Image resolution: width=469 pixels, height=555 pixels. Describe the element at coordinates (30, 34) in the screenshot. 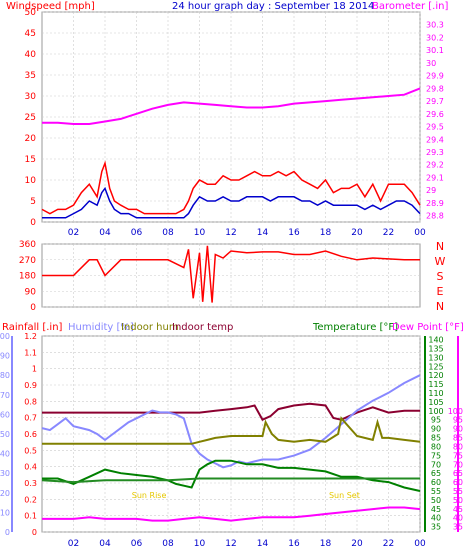

I see `windspeed-tick-label: 45` at that location.